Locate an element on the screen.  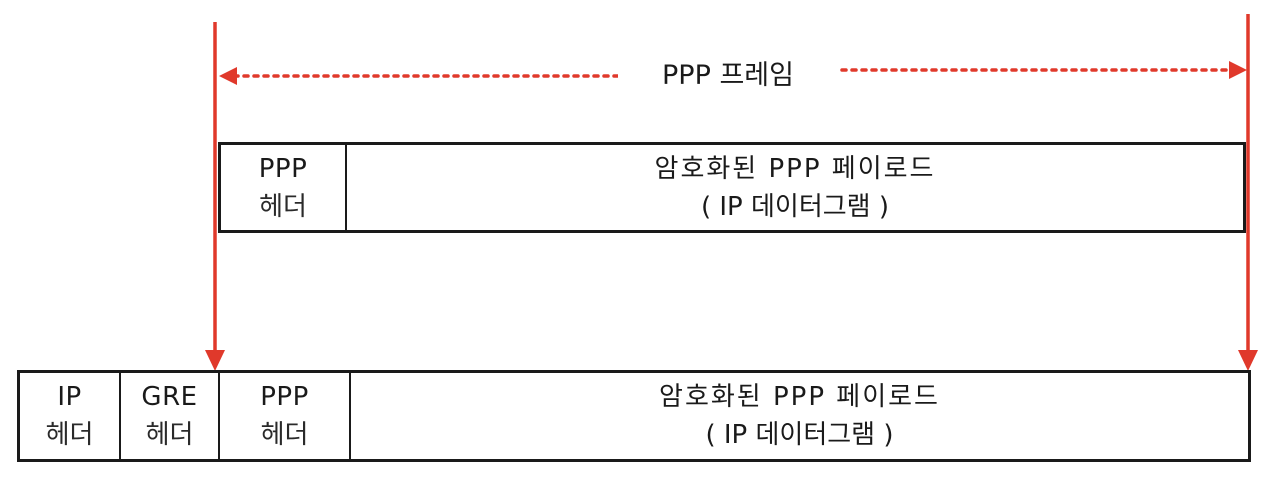
ip-header-title: IP is located at coordinates (69, 397).